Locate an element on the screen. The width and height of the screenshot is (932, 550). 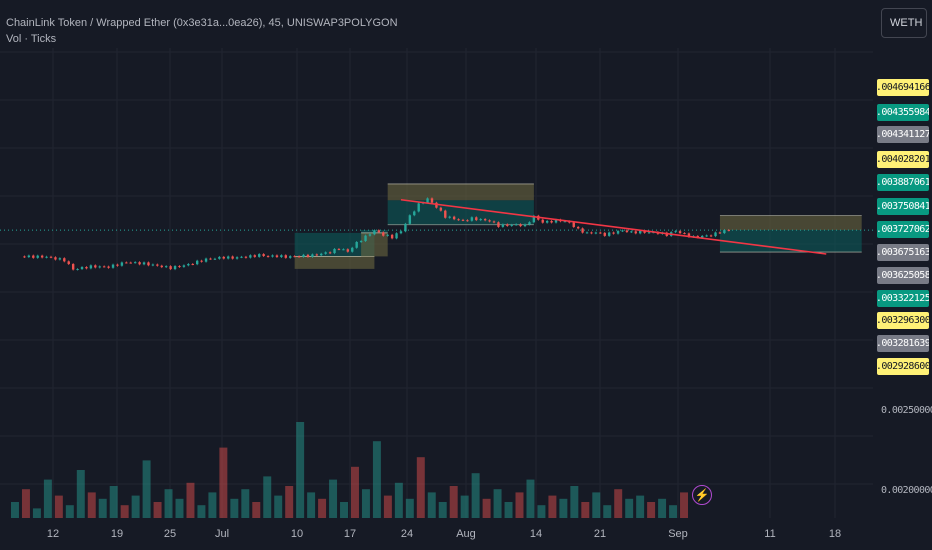
indicator-label: Vol · Ticks is located at coordinates (31, 39).